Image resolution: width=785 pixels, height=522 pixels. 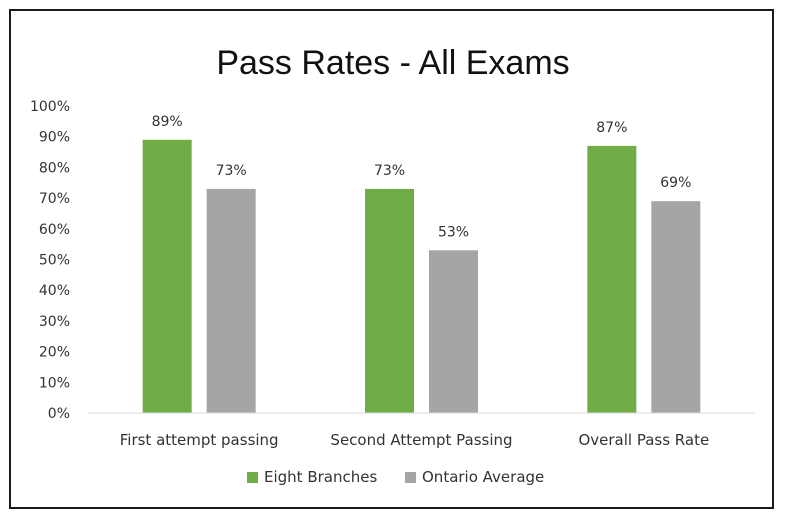 I want to click on y-tick-label: 20%, so click(x=54, y=353).